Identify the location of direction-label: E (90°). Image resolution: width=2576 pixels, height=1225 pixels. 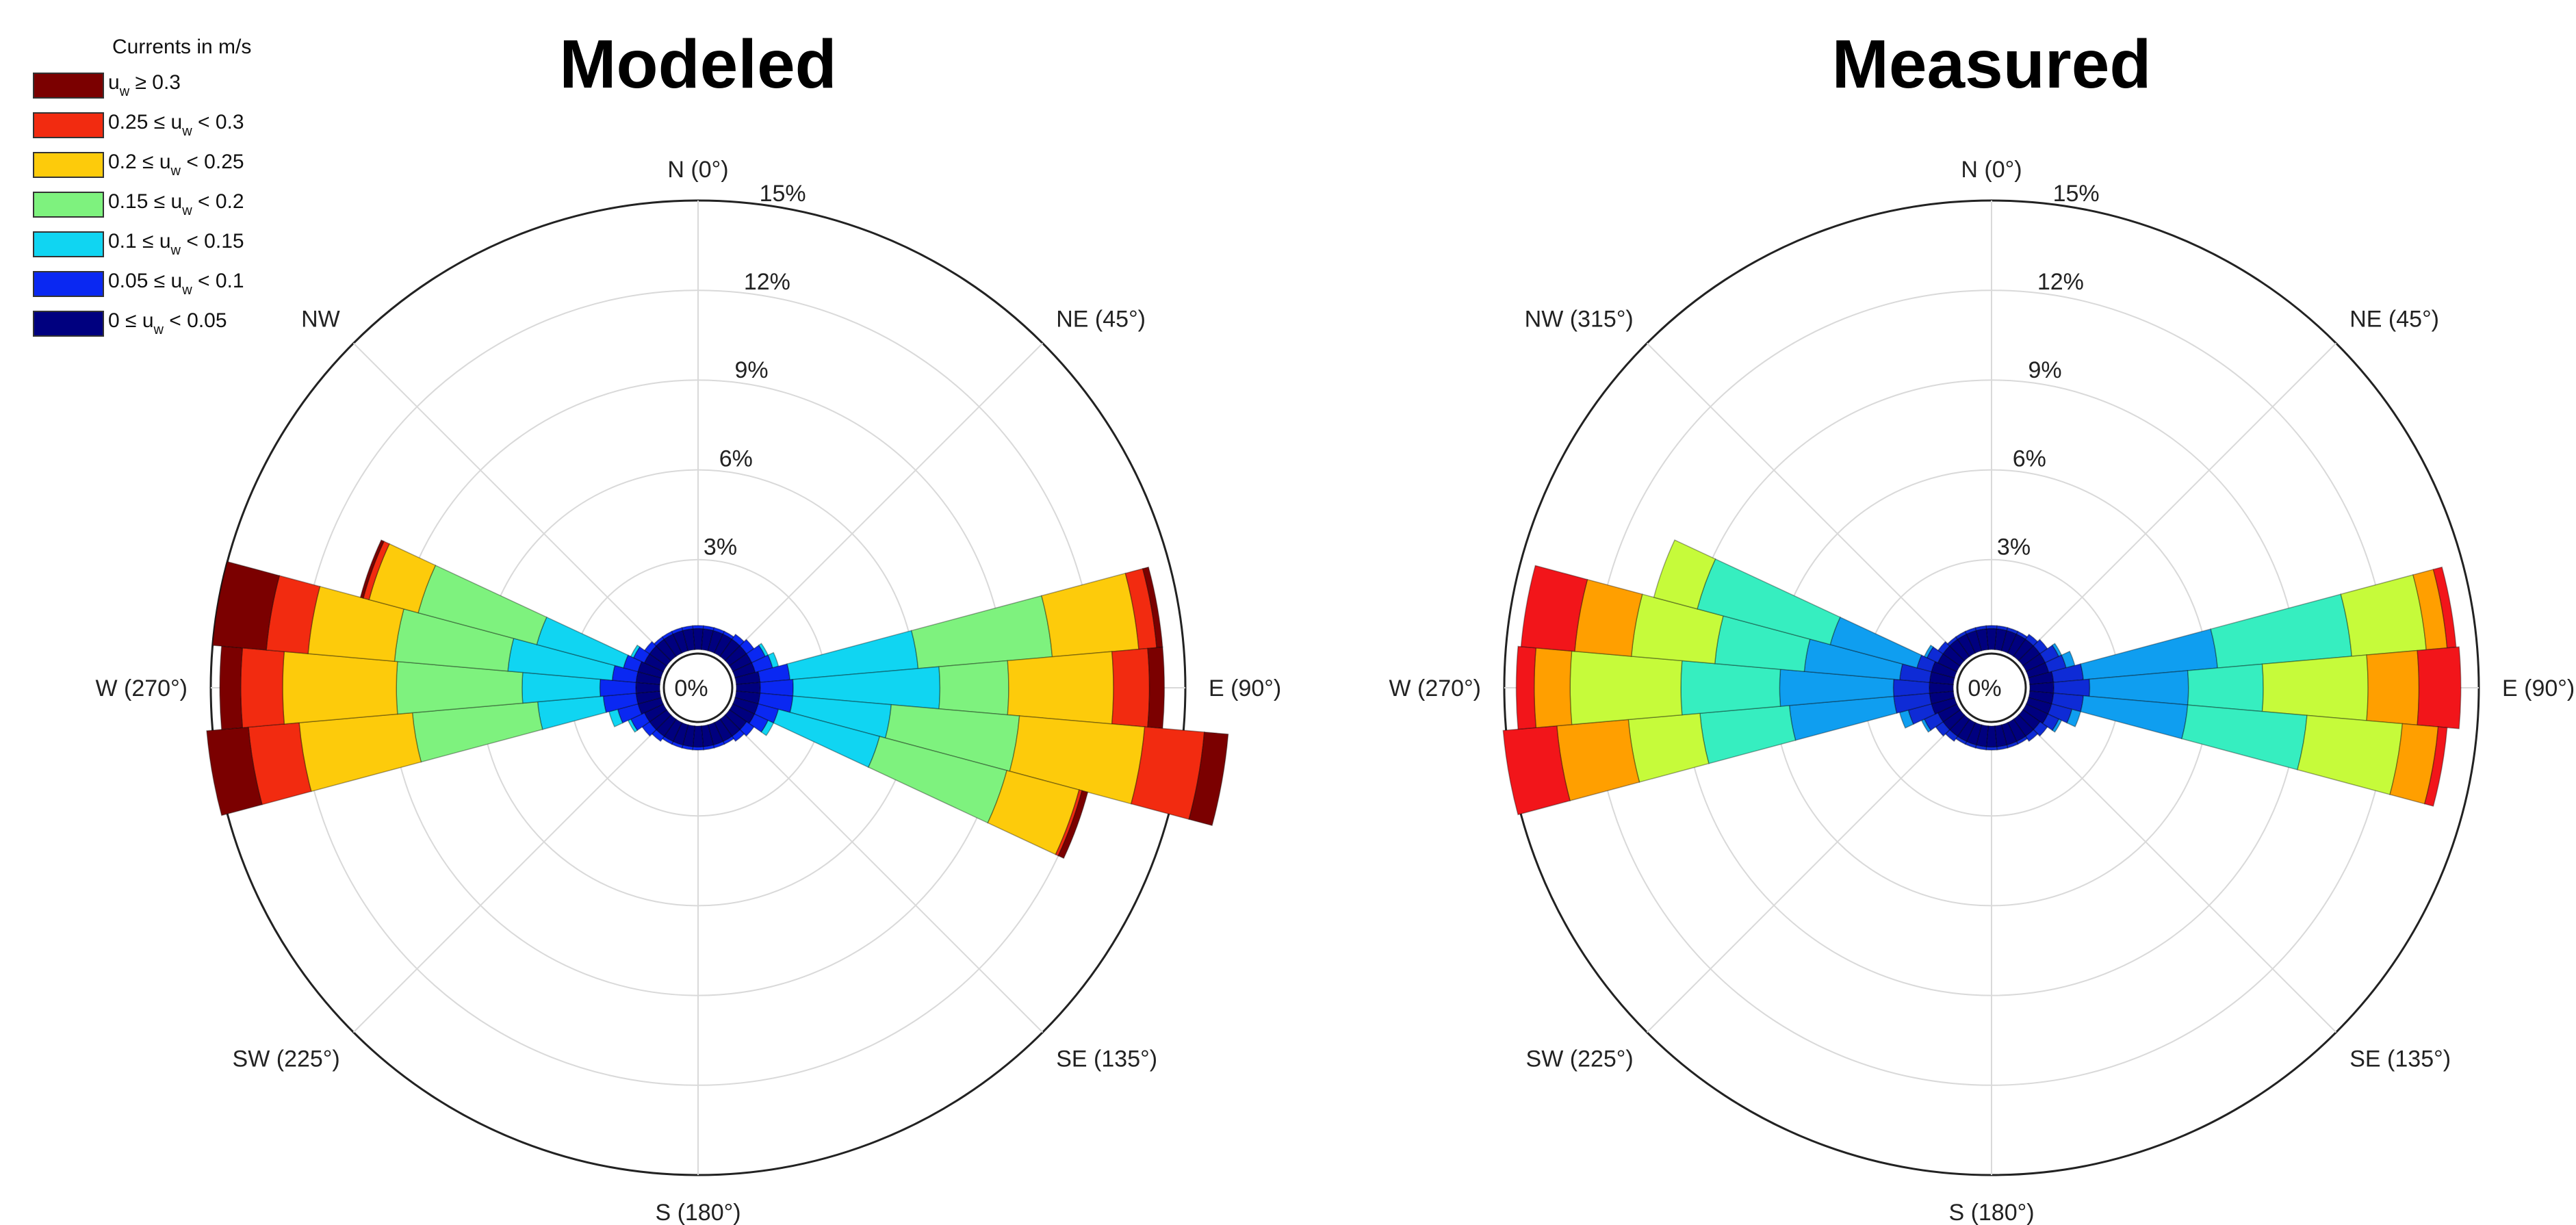
(2538, 688).